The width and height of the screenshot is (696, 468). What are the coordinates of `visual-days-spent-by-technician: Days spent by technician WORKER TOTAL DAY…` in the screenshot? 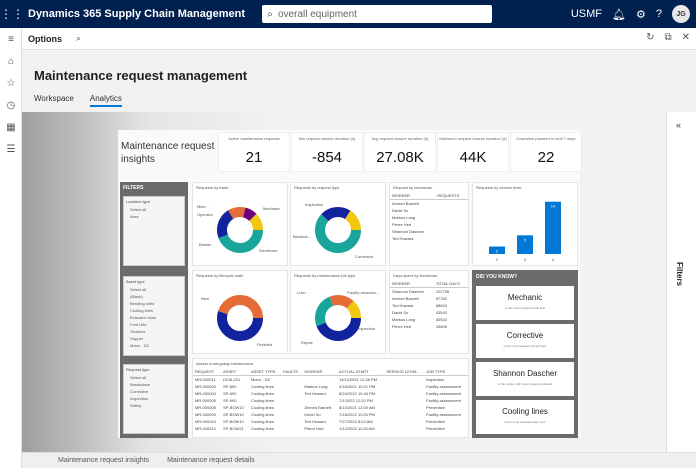 It's located at (429, 312).